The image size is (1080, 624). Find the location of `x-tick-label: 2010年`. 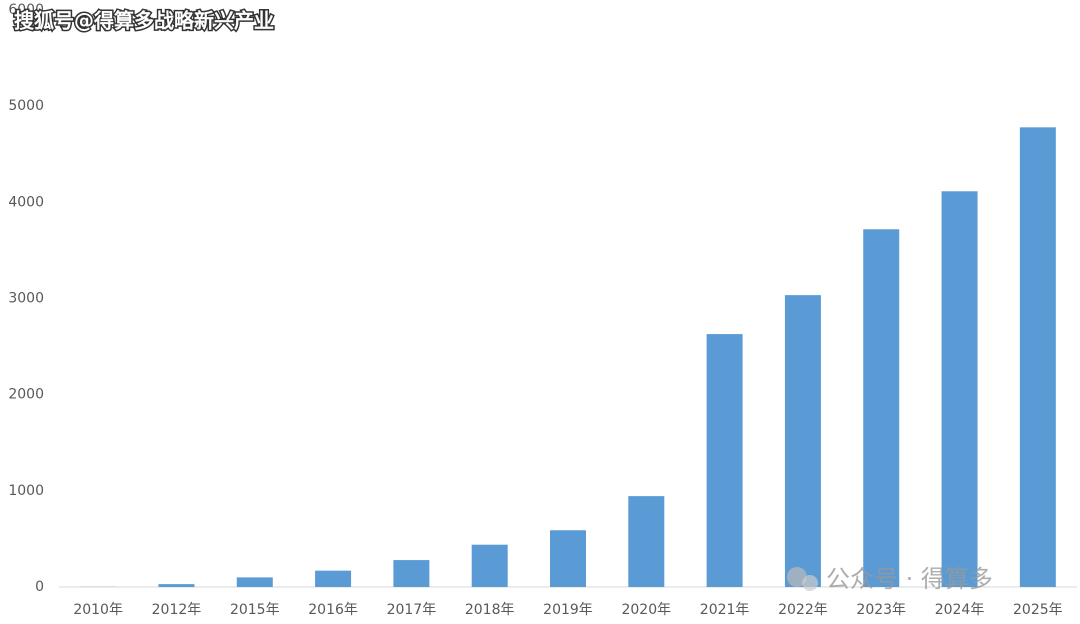

x-tick-label: 2010年 is located at coordinates (98, 610).